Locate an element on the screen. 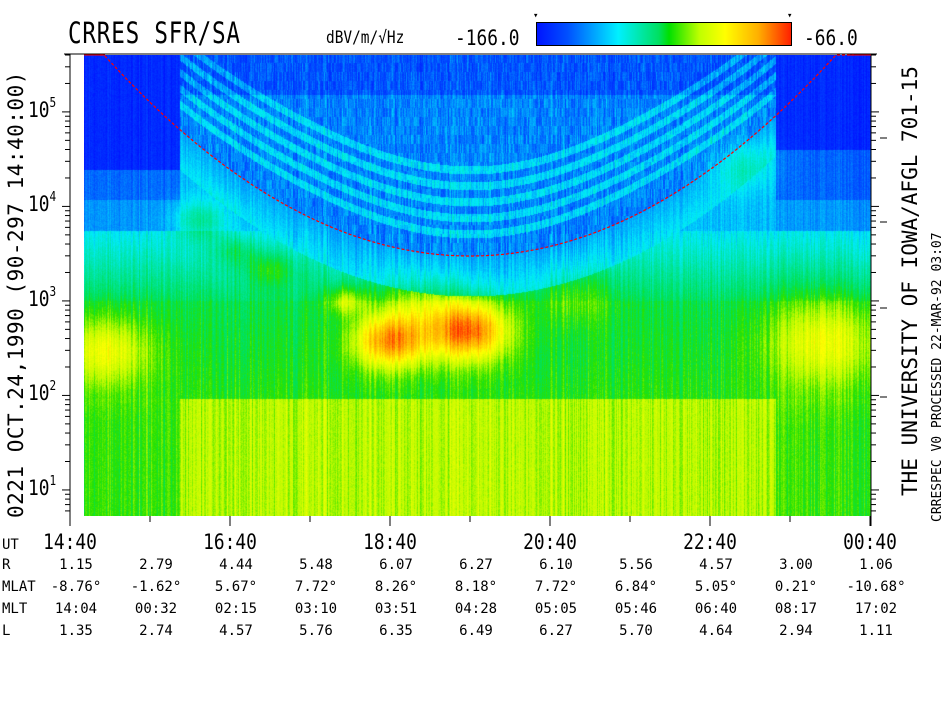  ephemeris-cell: 8.26° is located at coordinates (396, 587).